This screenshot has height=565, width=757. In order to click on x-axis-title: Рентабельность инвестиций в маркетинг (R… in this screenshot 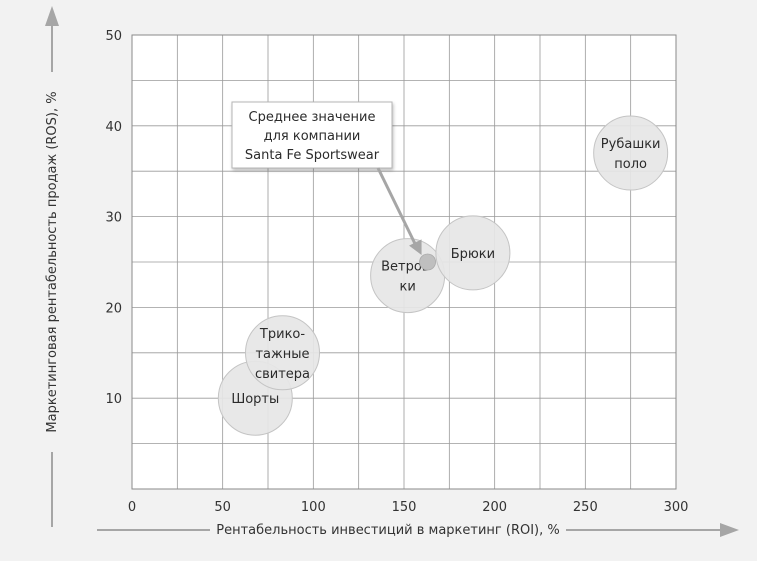, I will do `click(388, 530)`.